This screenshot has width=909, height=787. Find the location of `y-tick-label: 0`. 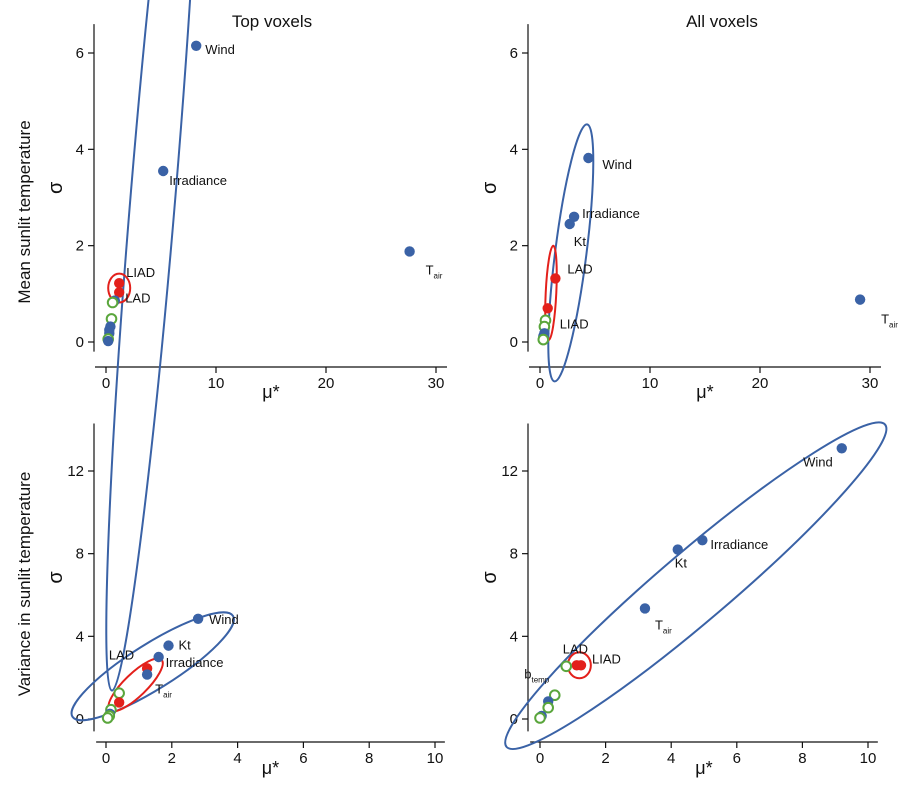

y-tick-label: 0 is located at coordinates (514, 719).